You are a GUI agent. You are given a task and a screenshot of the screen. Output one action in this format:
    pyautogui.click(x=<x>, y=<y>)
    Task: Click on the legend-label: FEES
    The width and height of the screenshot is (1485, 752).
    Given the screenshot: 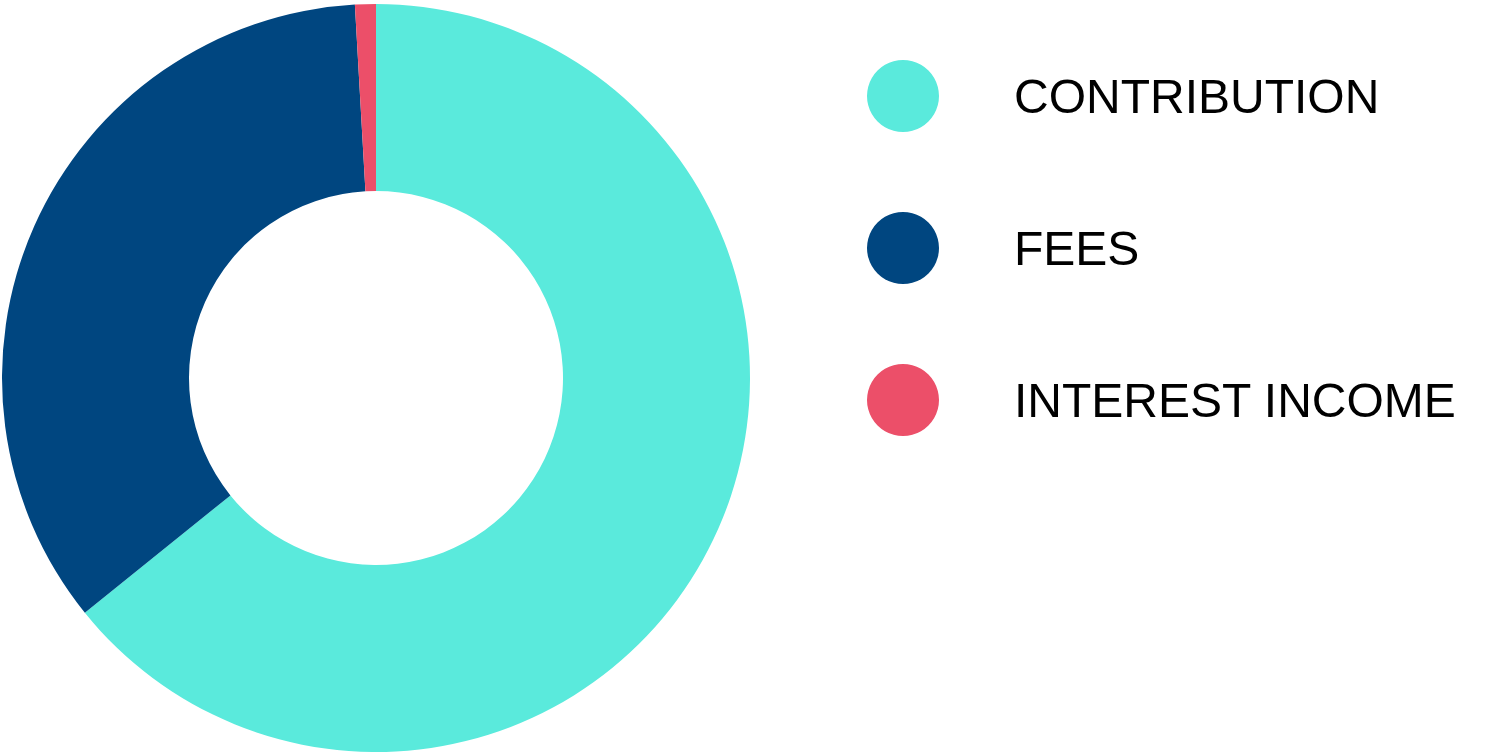 What is the action you would take?
    pyautogui.click(x=1077, y=248)
    